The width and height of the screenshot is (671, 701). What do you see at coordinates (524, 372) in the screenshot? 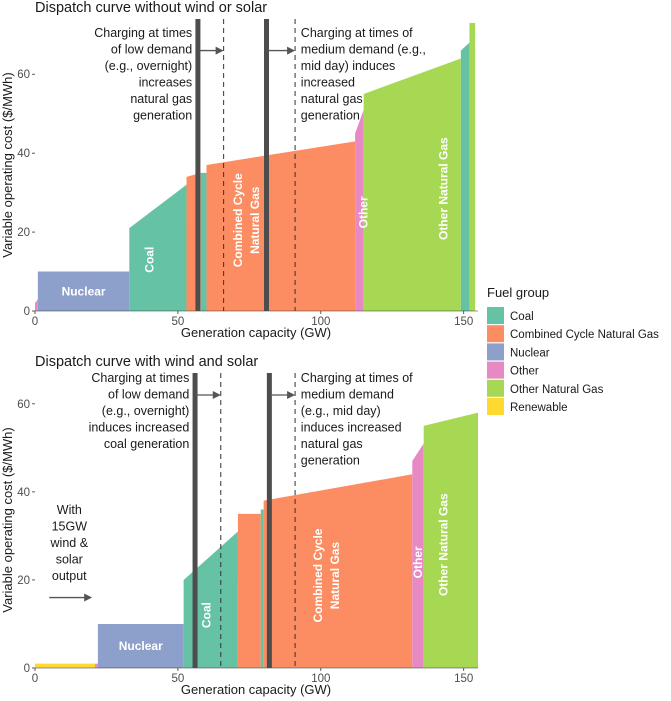
I see `legend-label: Other` at bounding box center [524, 372].